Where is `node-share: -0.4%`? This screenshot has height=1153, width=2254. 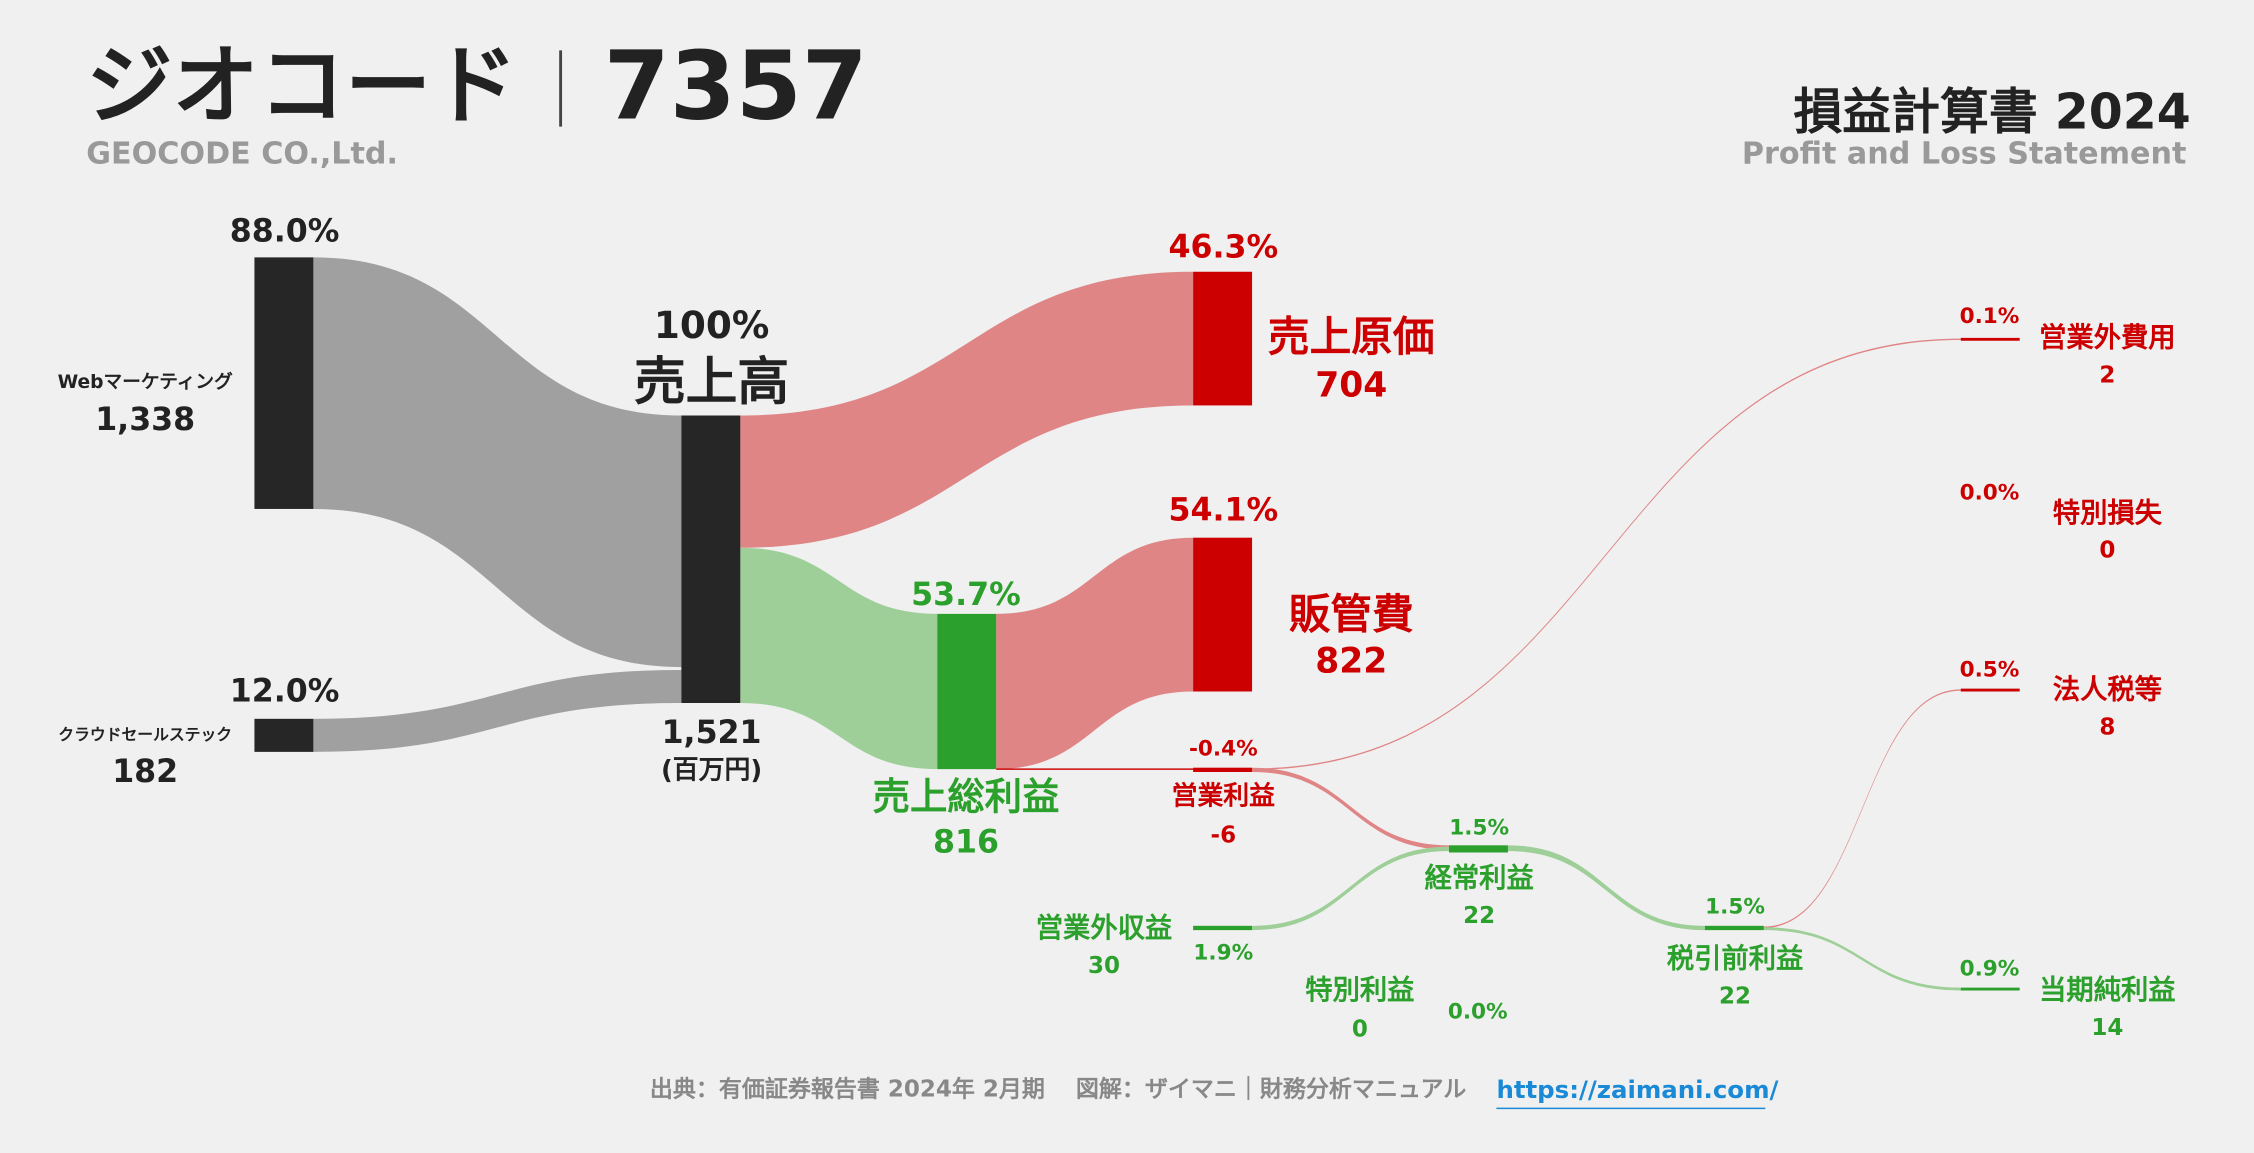
node-share: -0.4% is located at coordinates (1223, 749).